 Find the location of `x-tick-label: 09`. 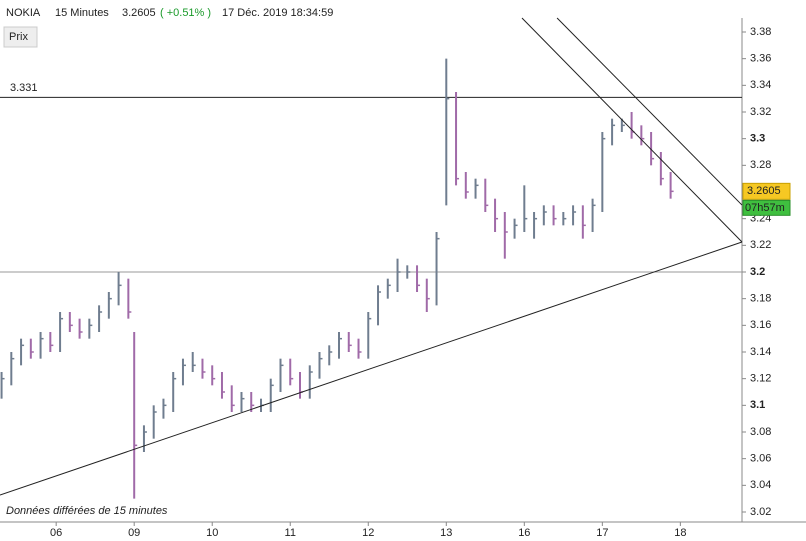

x-tick-label: 09 is located at coordinates (134, 533).